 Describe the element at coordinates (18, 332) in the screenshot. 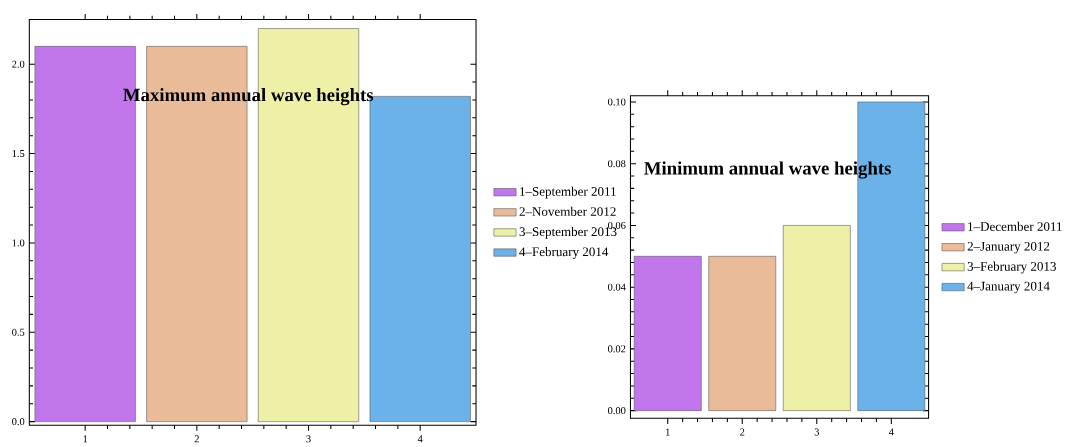

I see `y-tick-label: 0.5` at that location.